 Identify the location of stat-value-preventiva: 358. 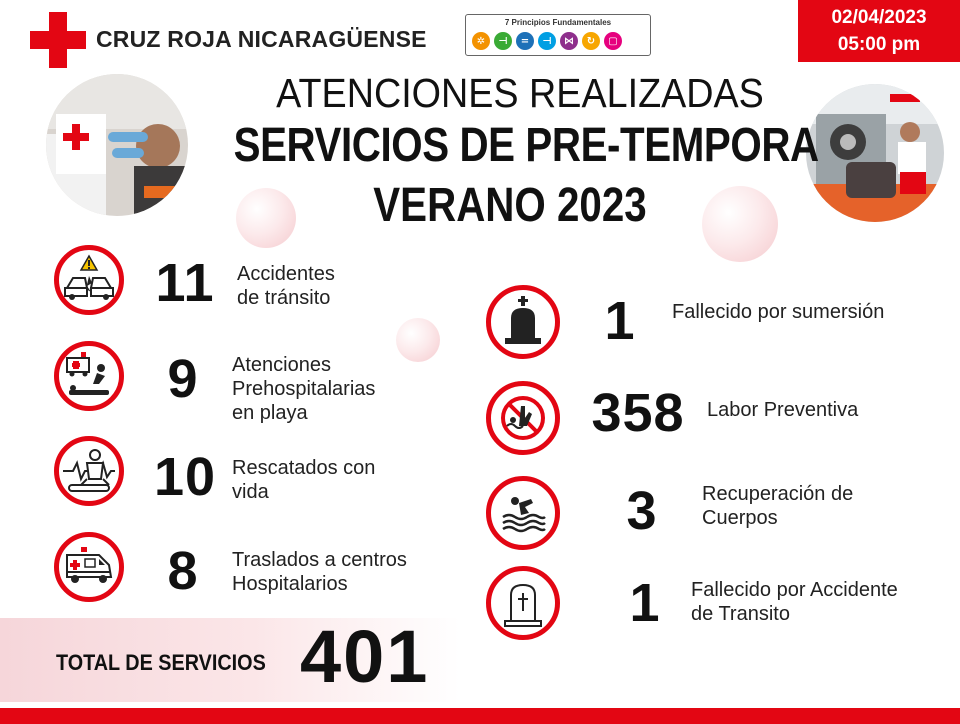
(638, 413).